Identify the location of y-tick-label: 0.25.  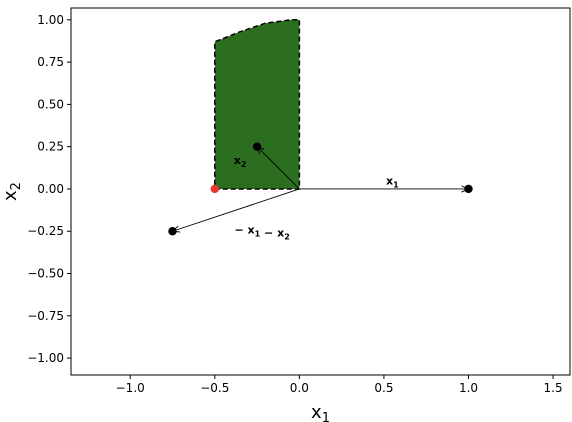
(50, 147).